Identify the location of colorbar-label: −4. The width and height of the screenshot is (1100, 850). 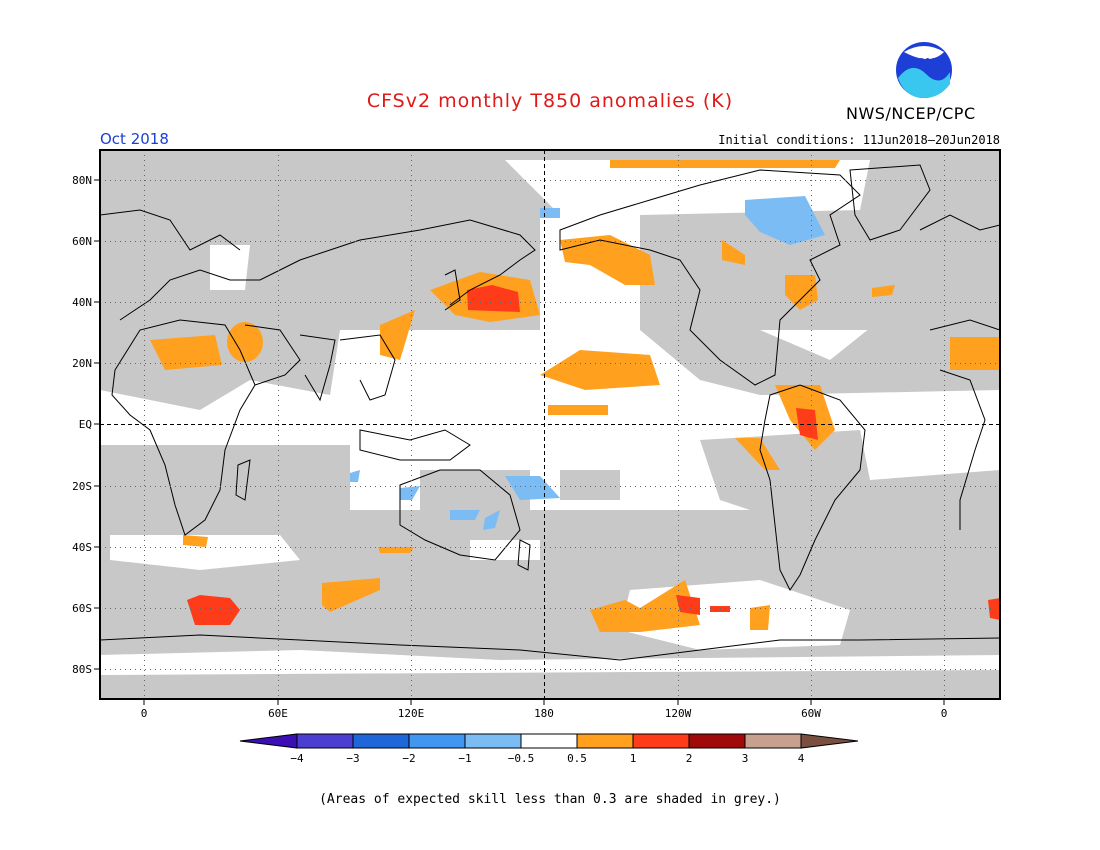
(297, 758).